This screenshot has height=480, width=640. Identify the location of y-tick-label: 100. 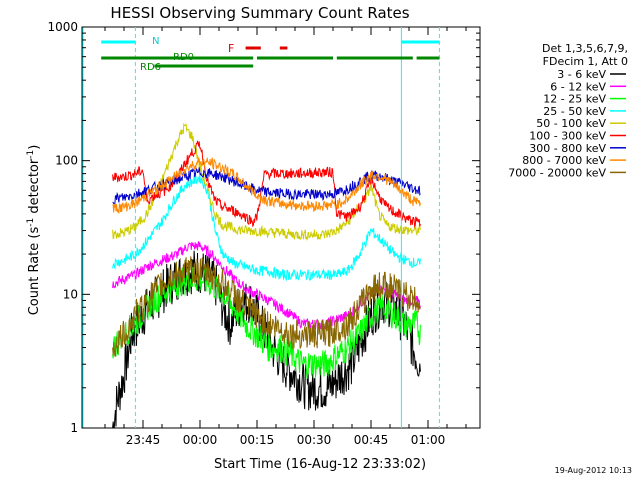
(66, 161).